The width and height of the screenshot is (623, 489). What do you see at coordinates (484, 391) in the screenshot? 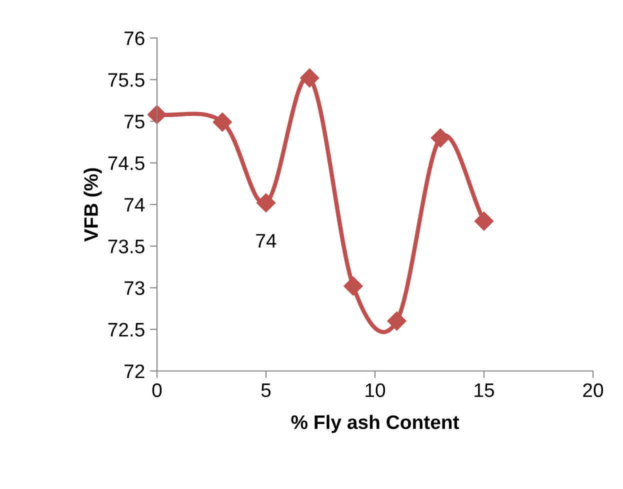
I see `x-tick-label: 15` at bounding box center [484, 391].